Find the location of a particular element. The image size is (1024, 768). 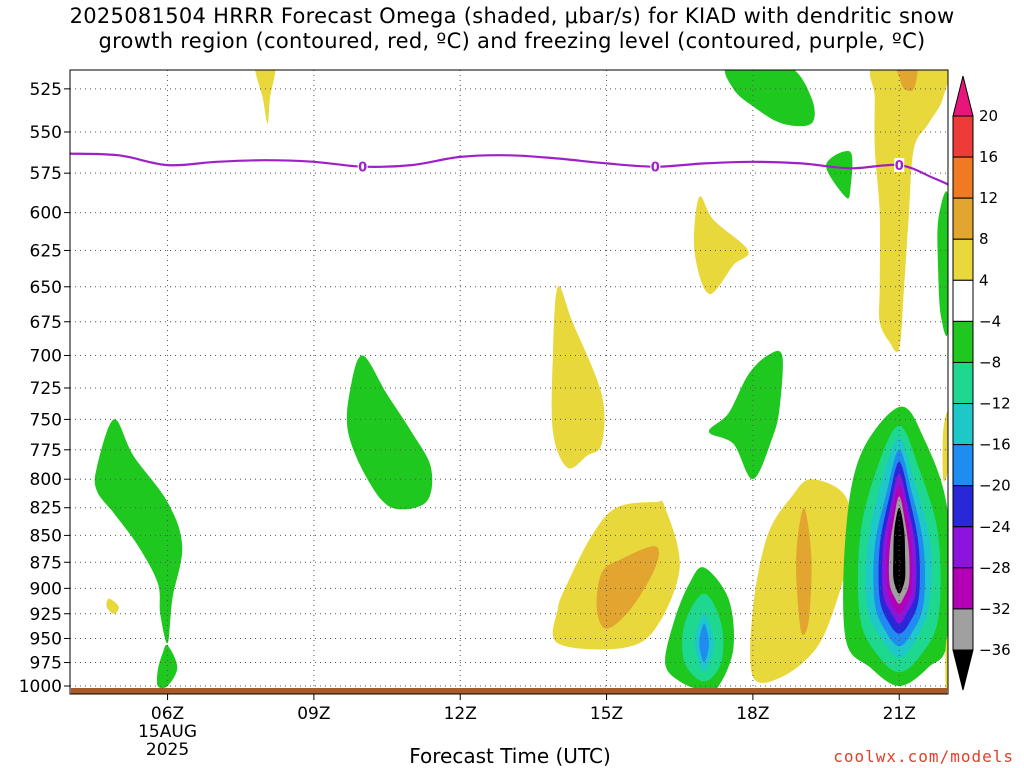

credit-link: coolwx.com/models is located at coordinates (923, 756).